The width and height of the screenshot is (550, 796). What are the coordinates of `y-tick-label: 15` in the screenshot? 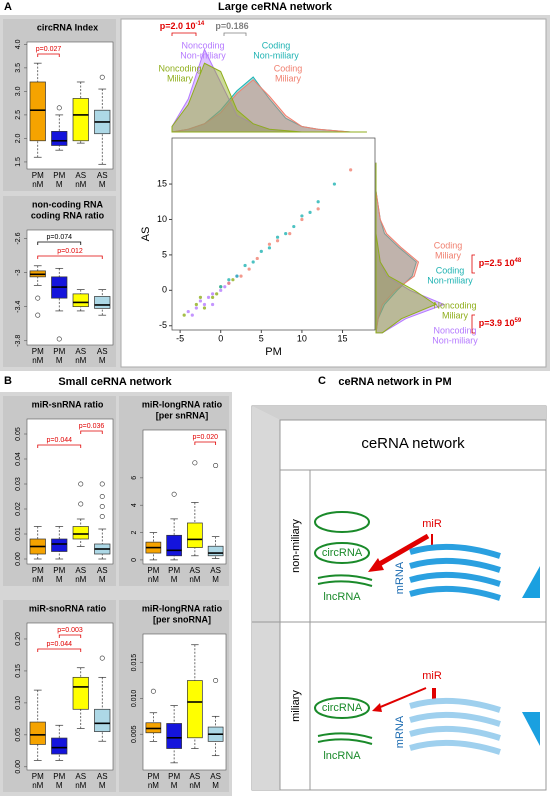 It's located at (162, 183).